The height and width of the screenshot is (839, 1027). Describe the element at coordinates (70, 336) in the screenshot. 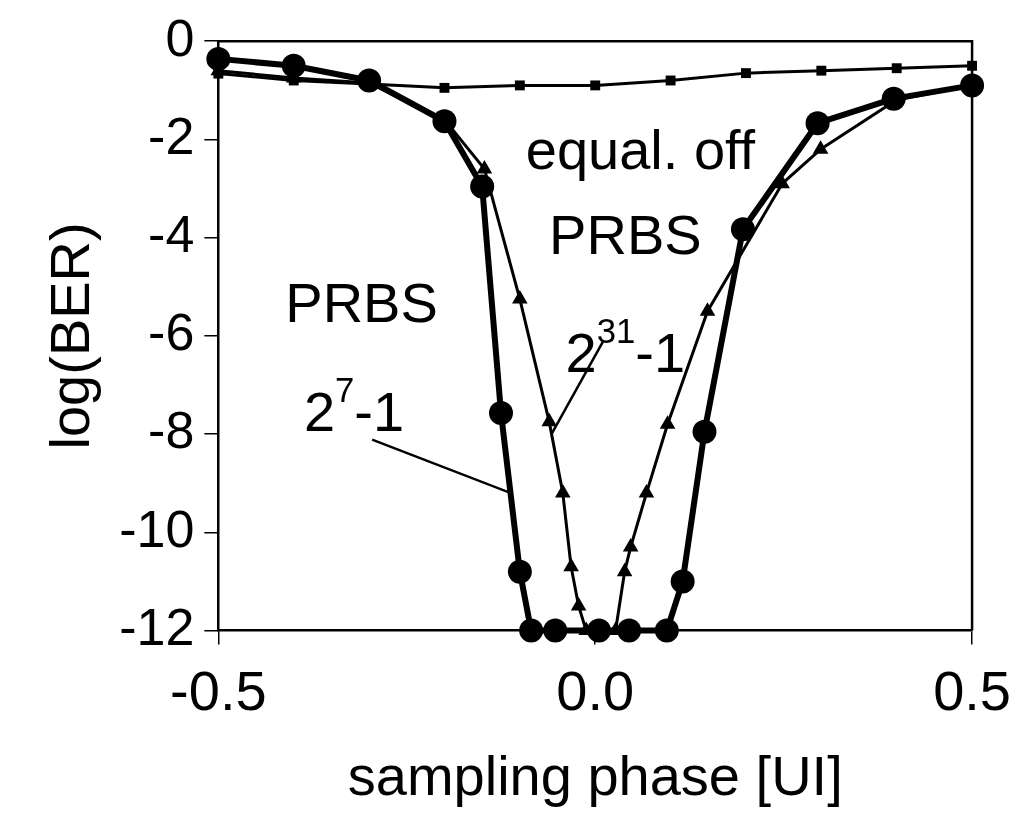

I see `y-axis-title: log(BER)` at that location.